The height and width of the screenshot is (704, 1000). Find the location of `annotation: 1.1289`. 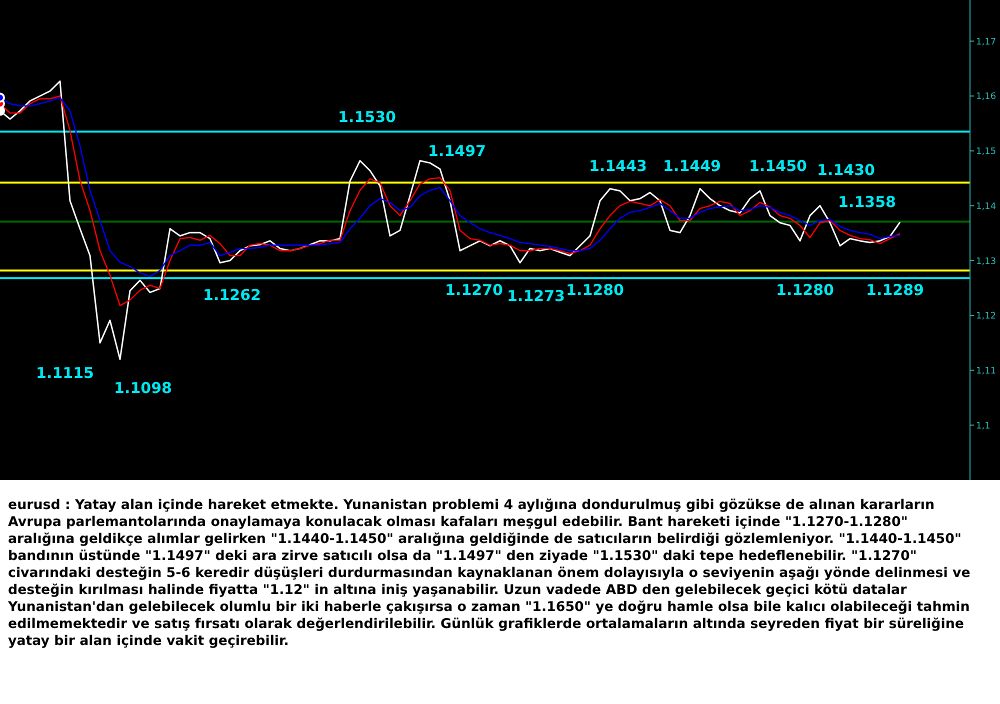

annotation: 1.1289 is located at coordinates (895, 290).